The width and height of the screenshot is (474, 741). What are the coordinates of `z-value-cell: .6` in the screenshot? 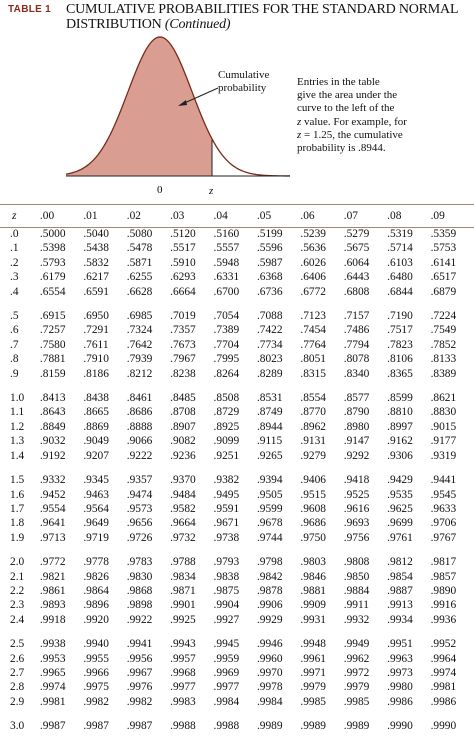 It's located at (14, 330).